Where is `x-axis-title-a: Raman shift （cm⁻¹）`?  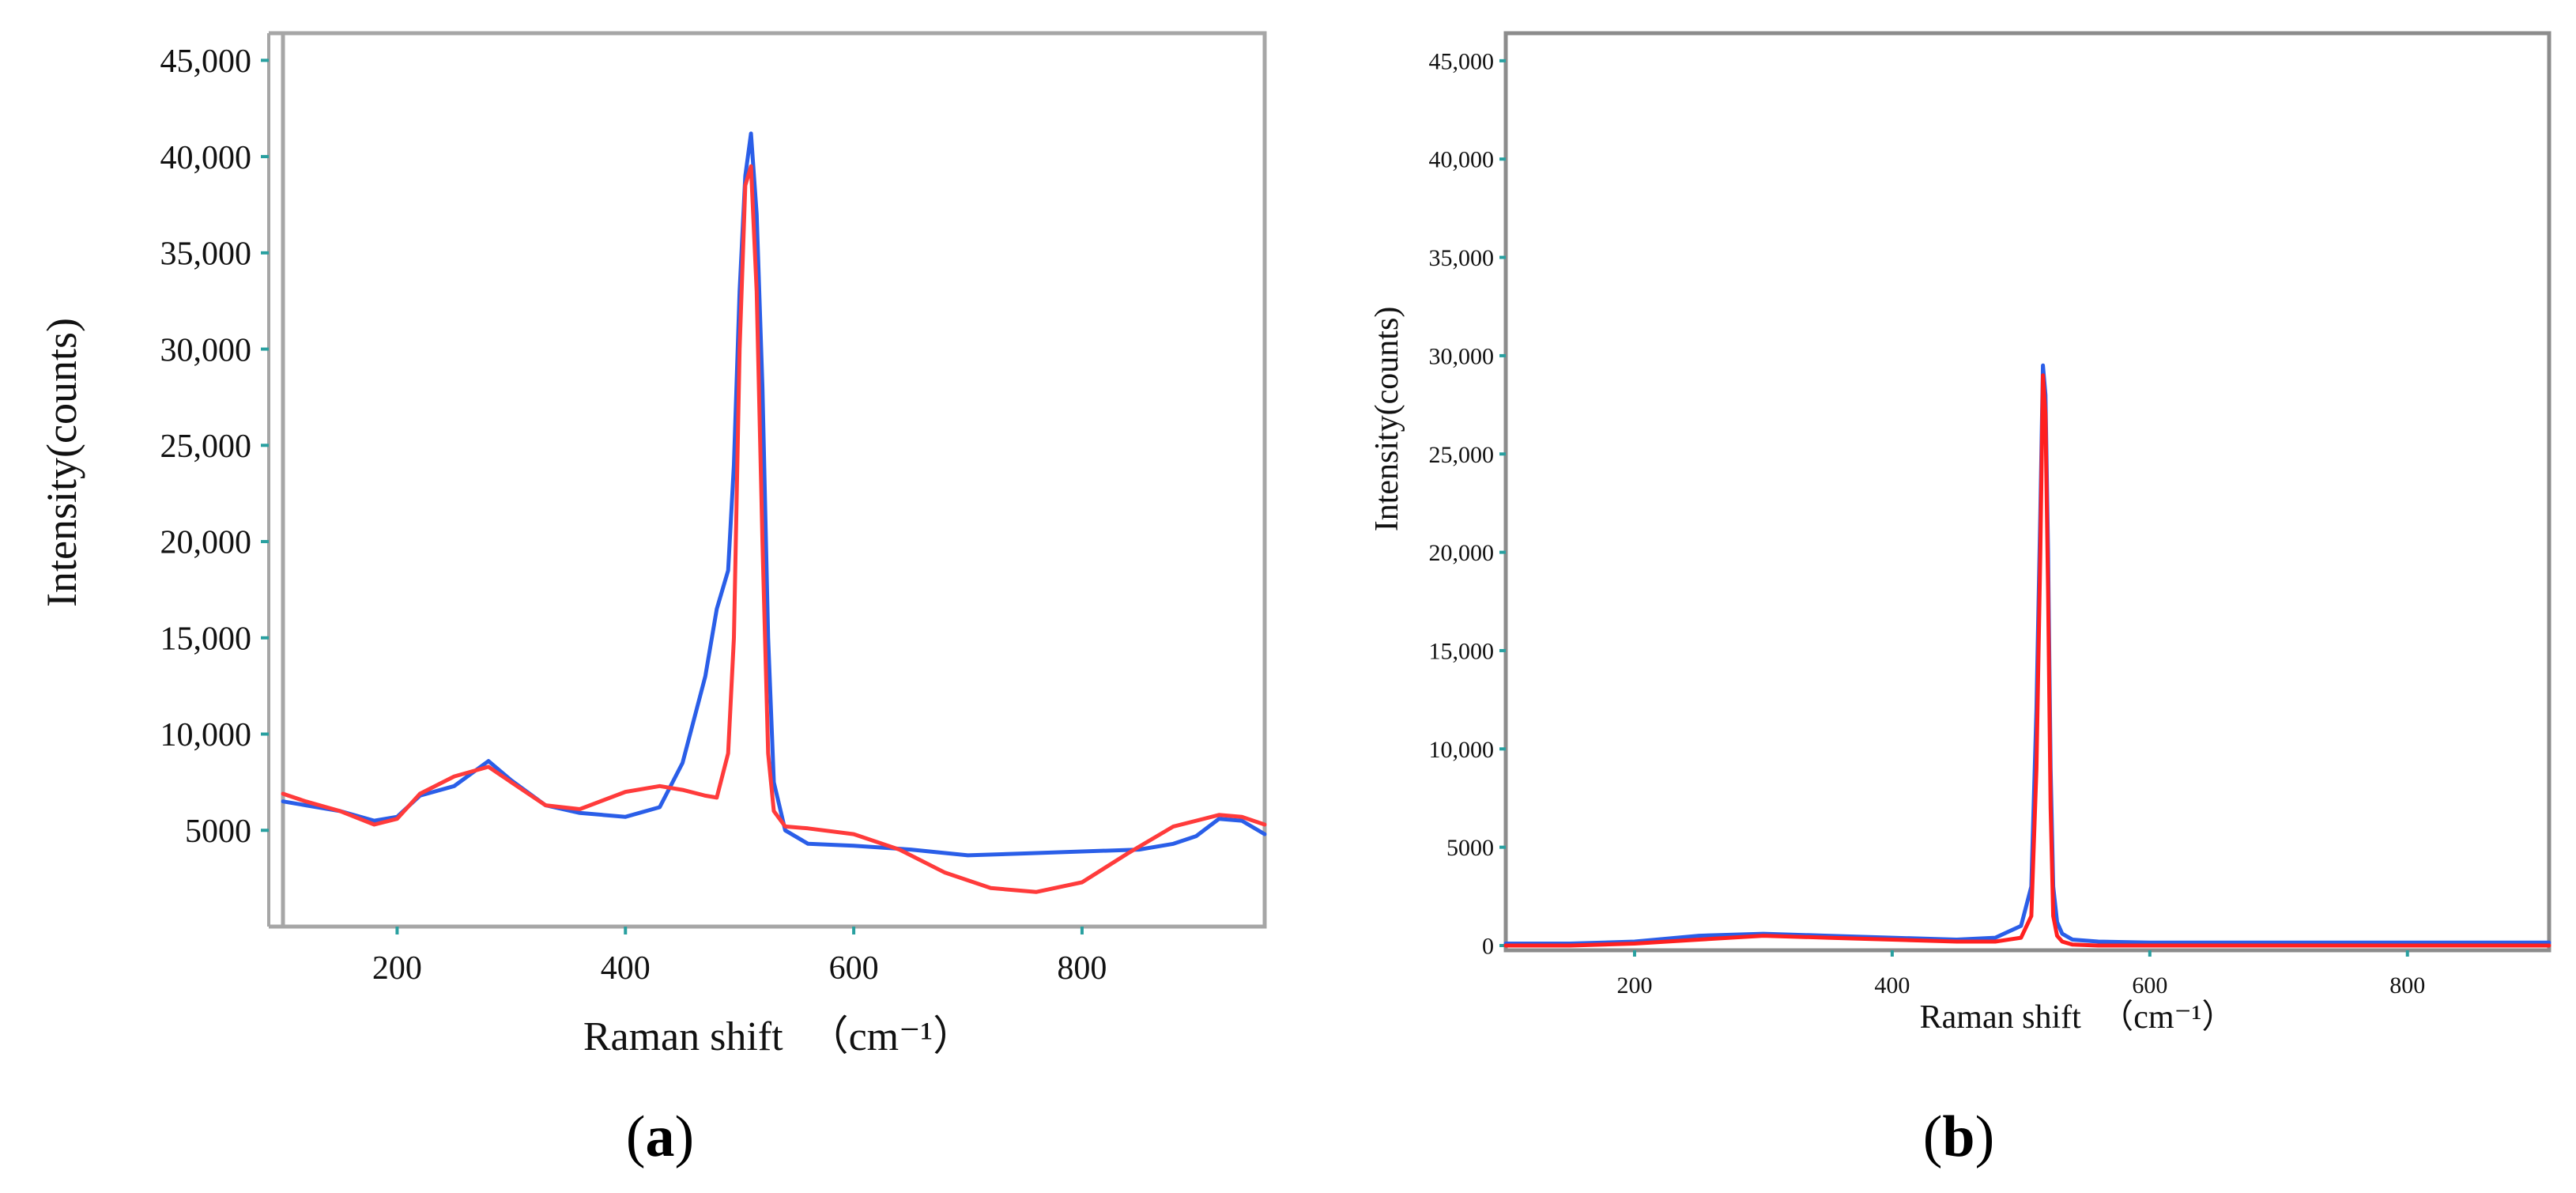 x-axis-title-a: Raman shift （cm⁻¹） is located at coordinates (778, 1036).